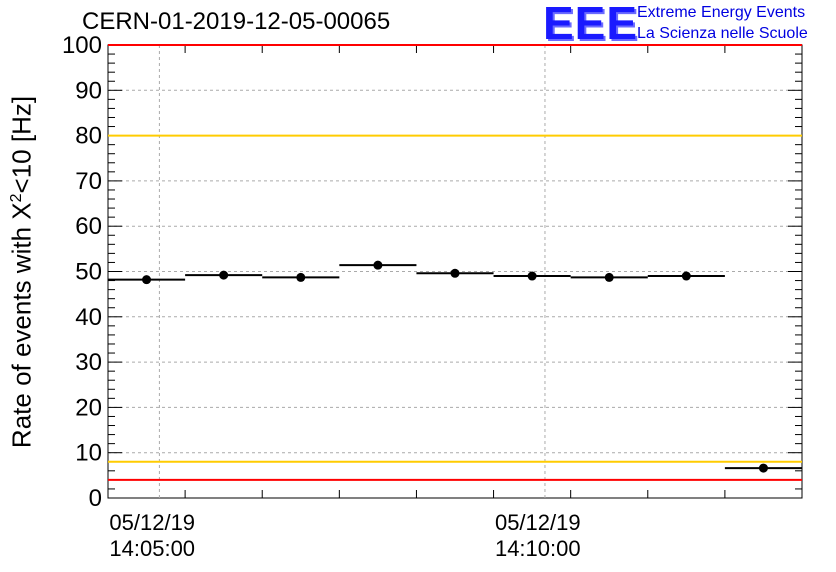 The image size is (836, 572). I want to click on chart-title: CERN-01-2019-12-05-00065, so click(236, 21).